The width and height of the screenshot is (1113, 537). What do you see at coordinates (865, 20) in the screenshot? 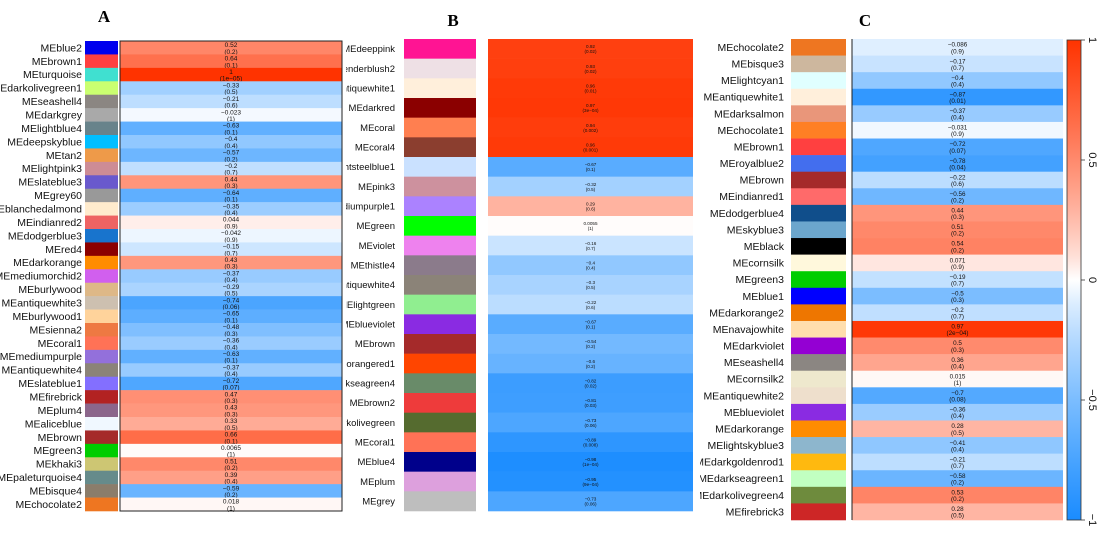
I see `panel-letter: C` at bounding box center [865, 20].